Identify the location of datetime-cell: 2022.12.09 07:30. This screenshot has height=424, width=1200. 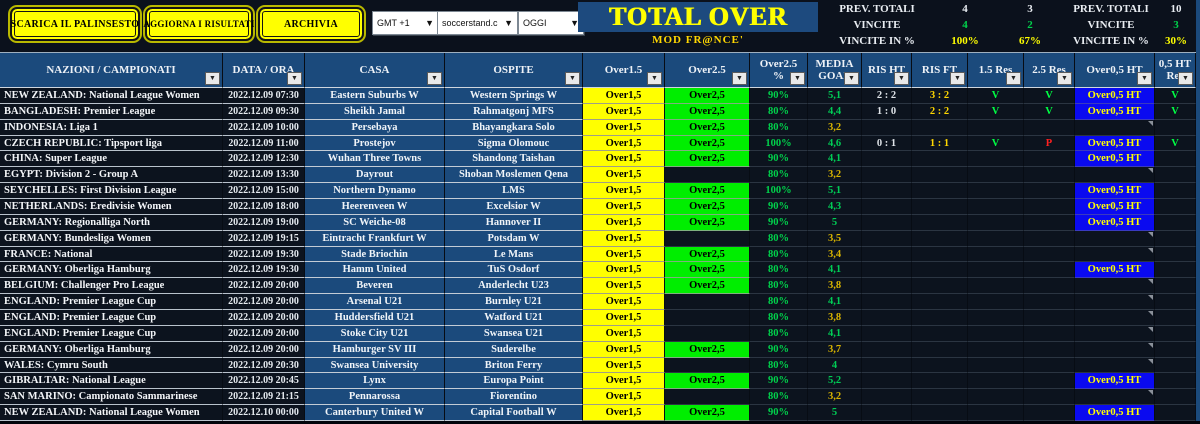
(264, 96).